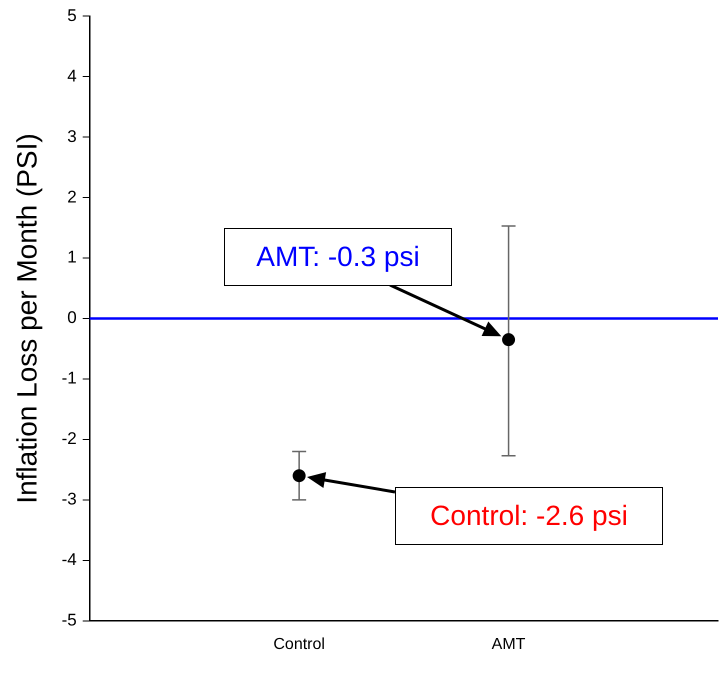  Describe the element at coordinates (69, 620) in the screenshot. I see `y-tick-label: -5` at that location.